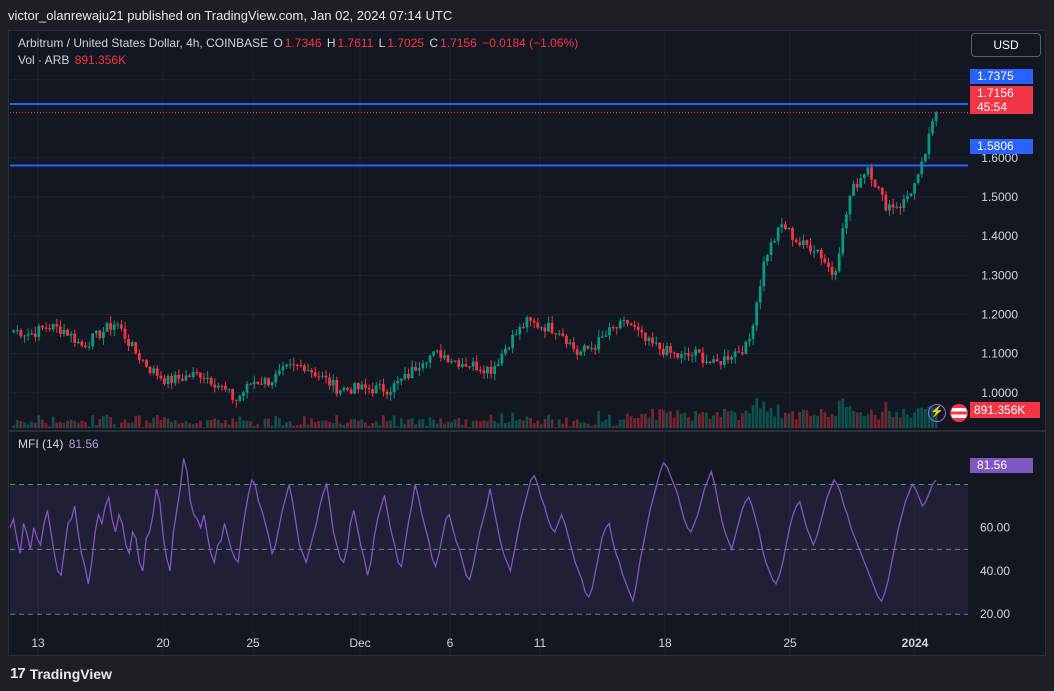 The width and height of the screenshot is (1054, 691). Describe the element at coordinates (1001, 76) in the screenshot. I see `level-upper-tag: 1.7375` at that location.